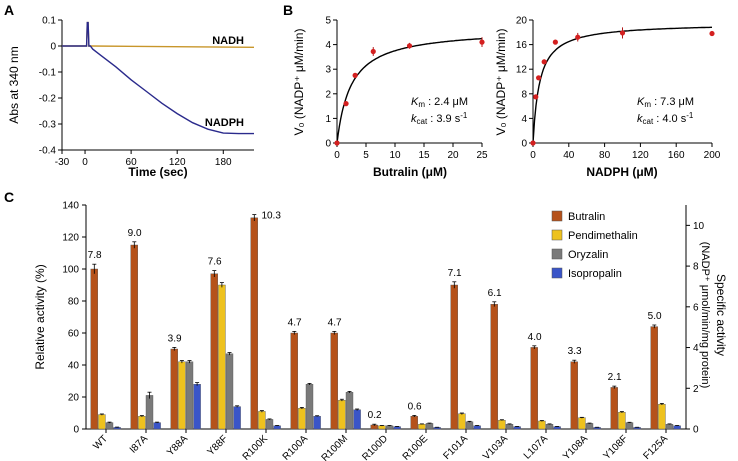  What do you see at coordinates (48, 125) in the screenshot?
I see `a-ytick-label: -0.3` at bounding box center [48, 125].